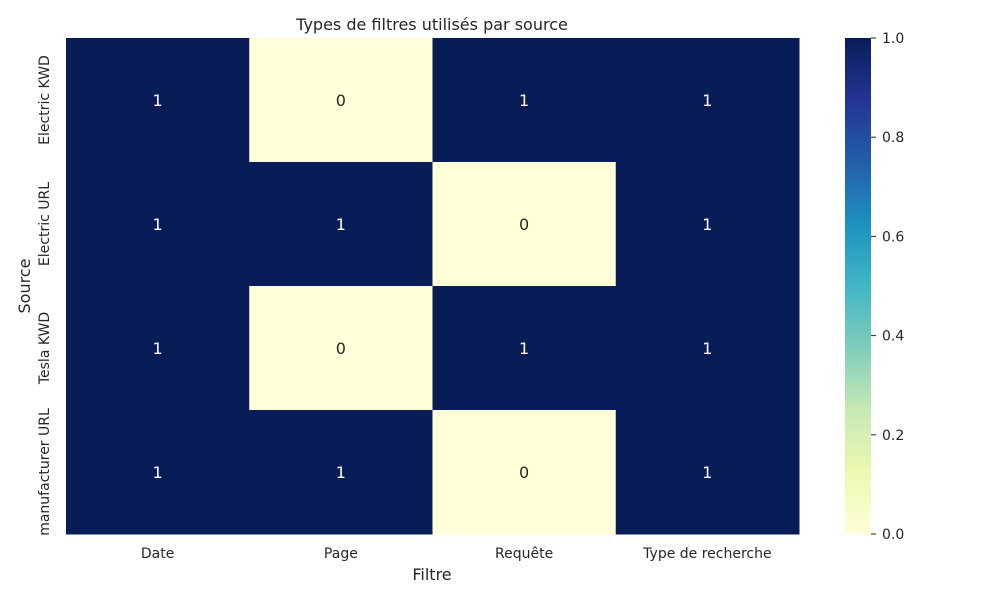  Describe the element at coordinates (887, 287) in the screenshot. I see `colorbar-ticks: 0.0 0.2 0.4 0.6 0.8 1.0` at that location.